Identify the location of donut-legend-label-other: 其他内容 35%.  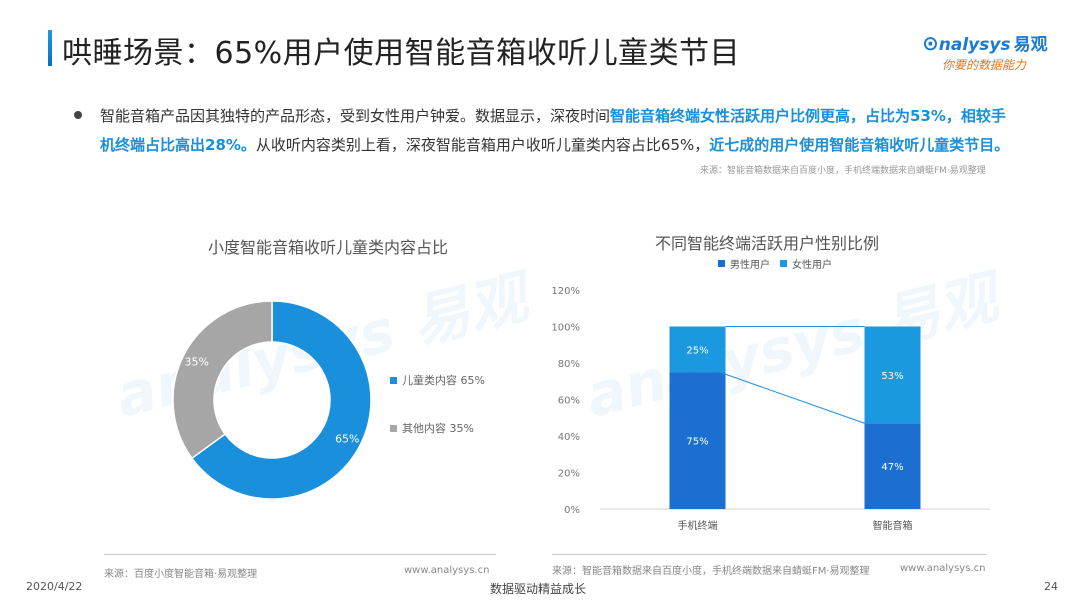
(438, 428).